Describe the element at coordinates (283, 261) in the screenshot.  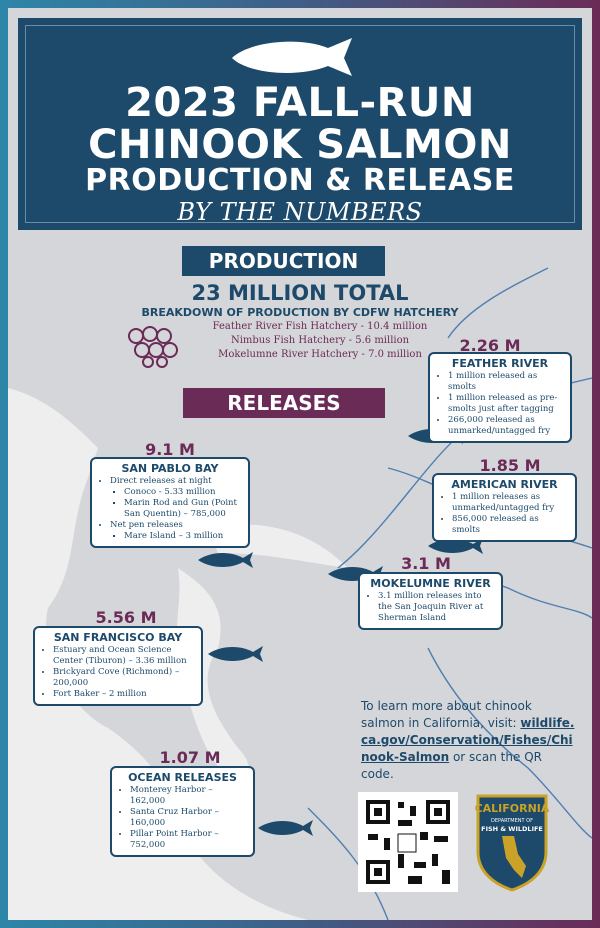
I see `production-banner: PRODUCTION` at that location.